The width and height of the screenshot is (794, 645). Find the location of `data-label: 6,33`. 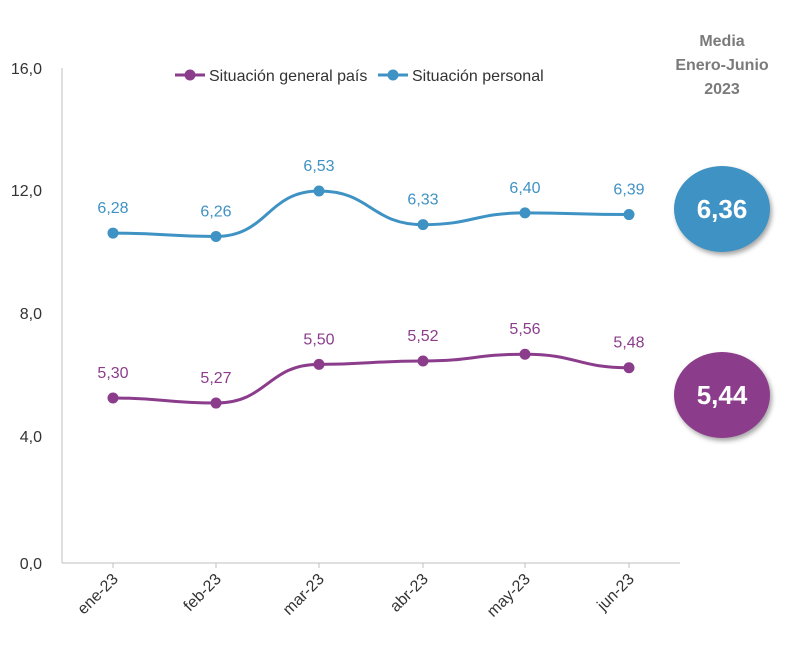

data-label: 6,33 is located at coordinates (422, 200).